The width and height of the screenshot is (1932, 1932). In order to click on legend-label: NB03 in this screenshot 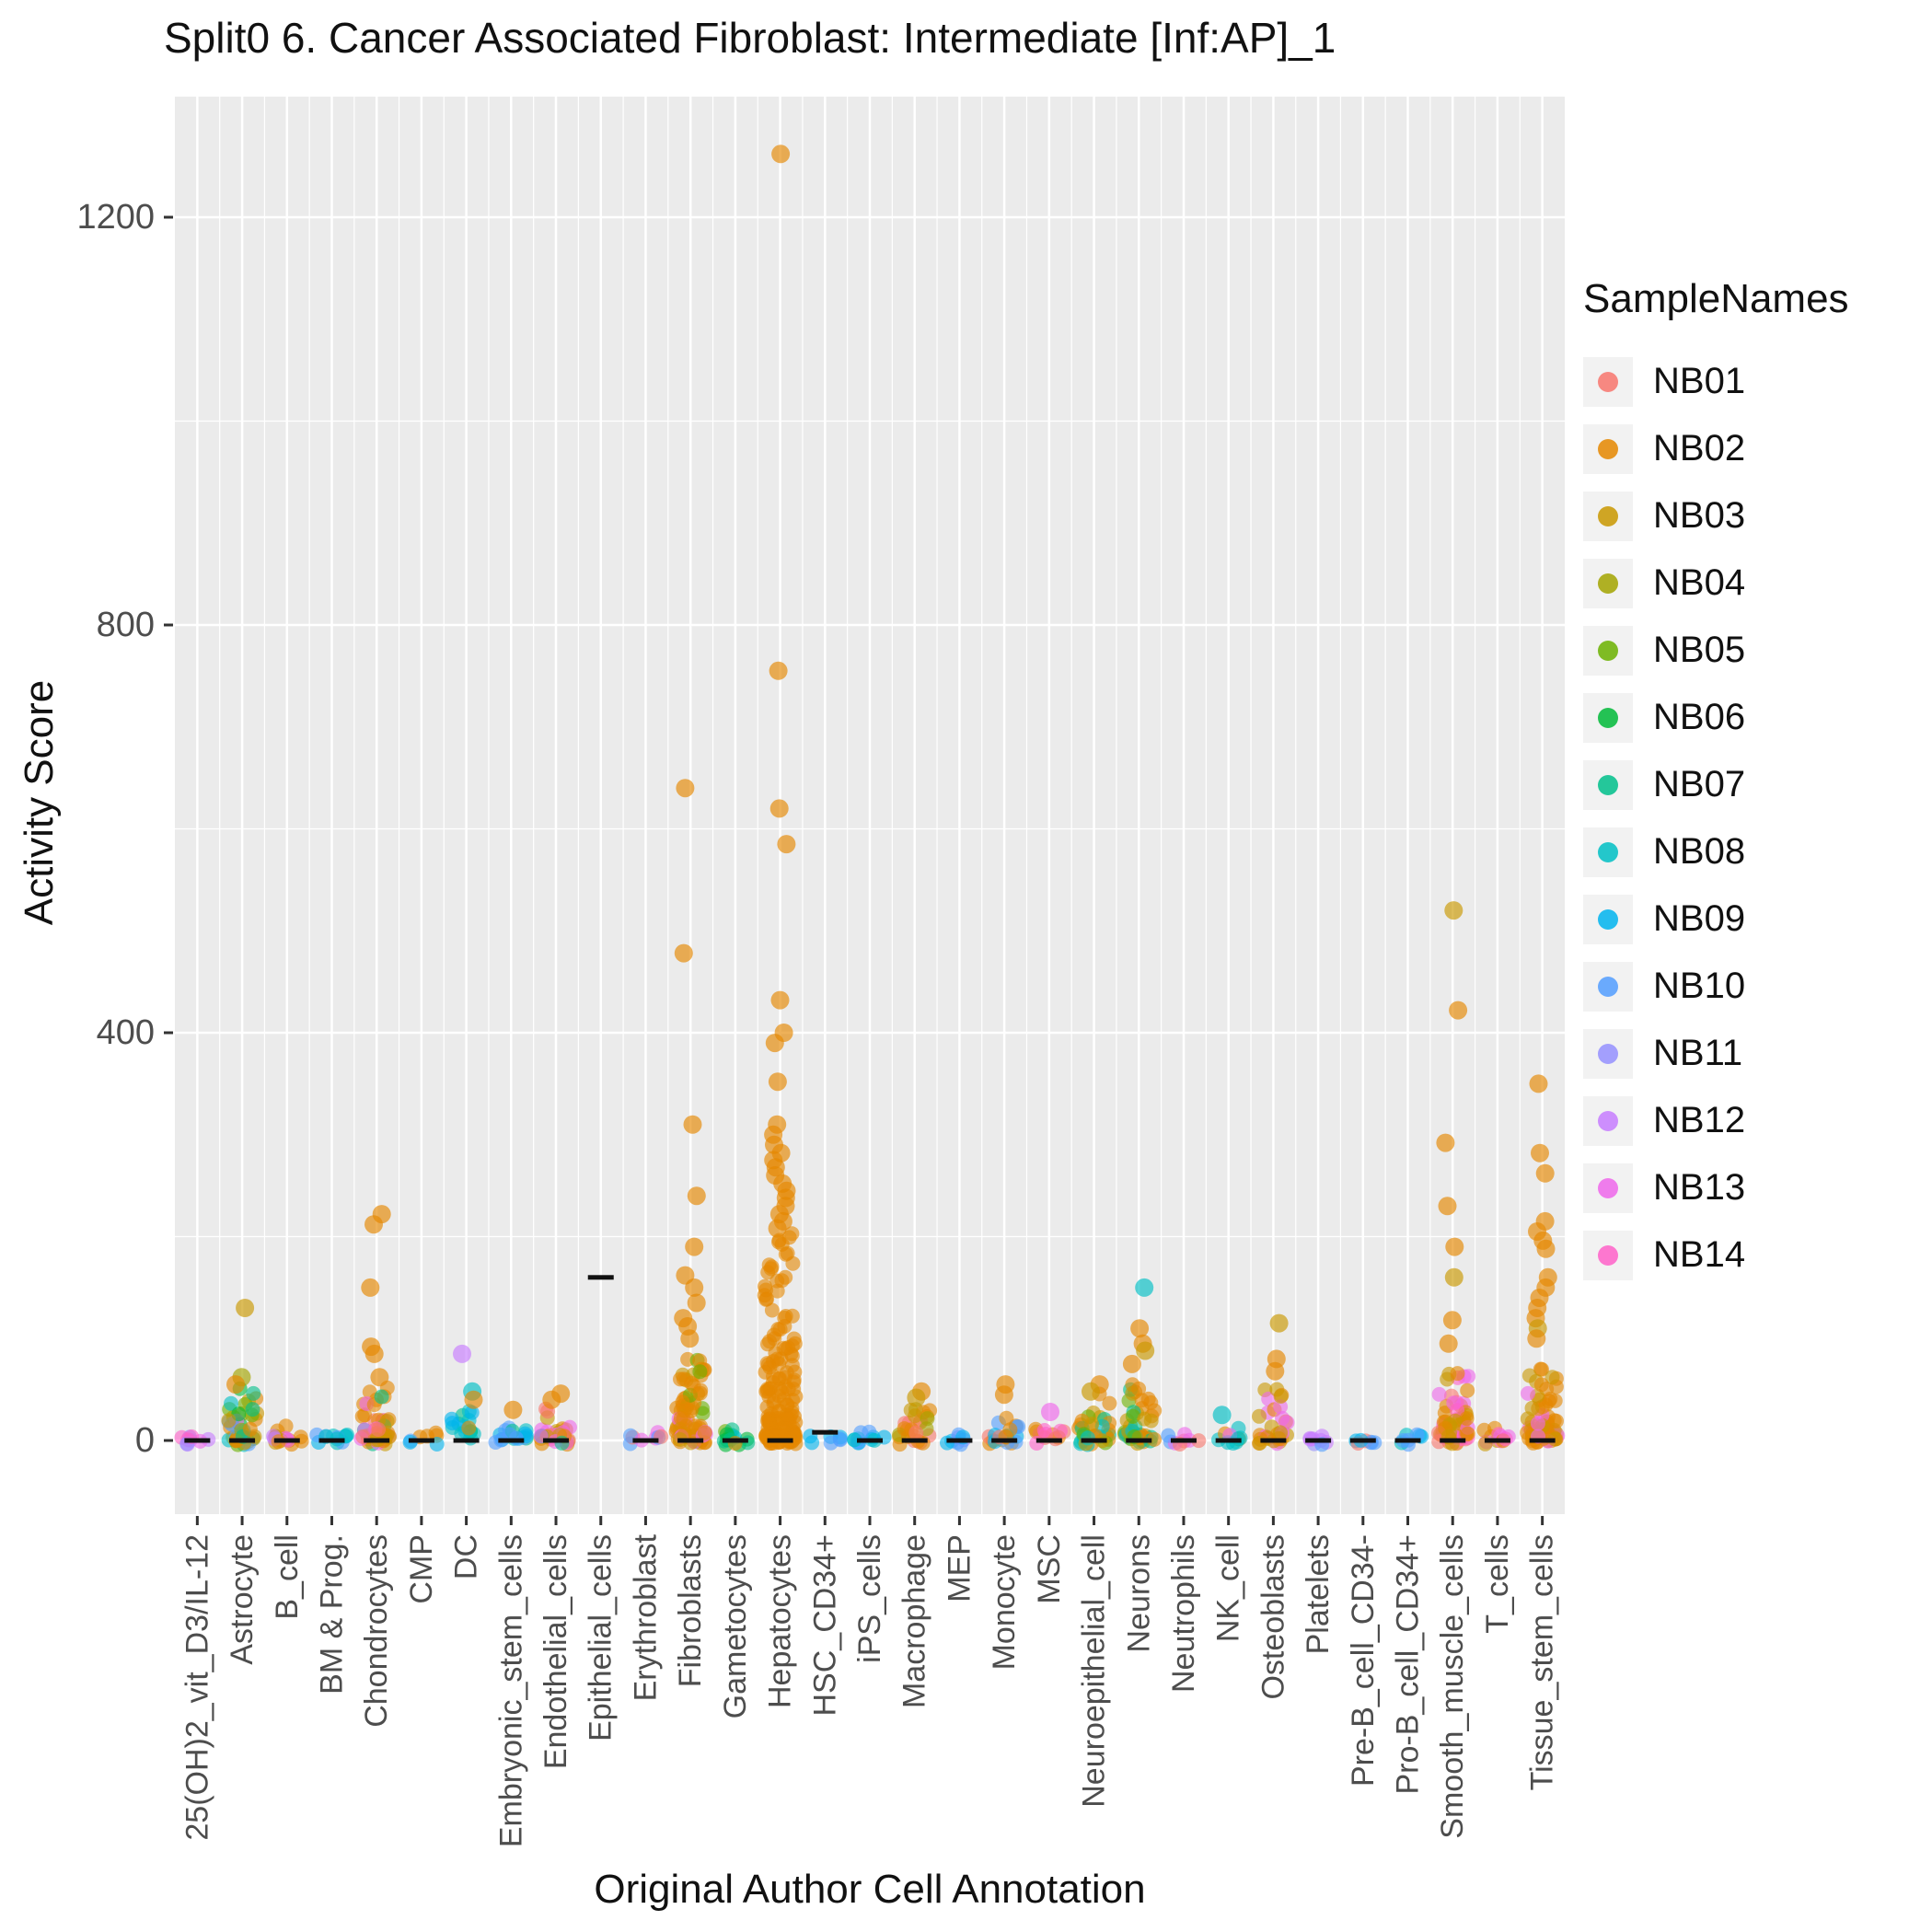, I will do `click(1700, 515)`.